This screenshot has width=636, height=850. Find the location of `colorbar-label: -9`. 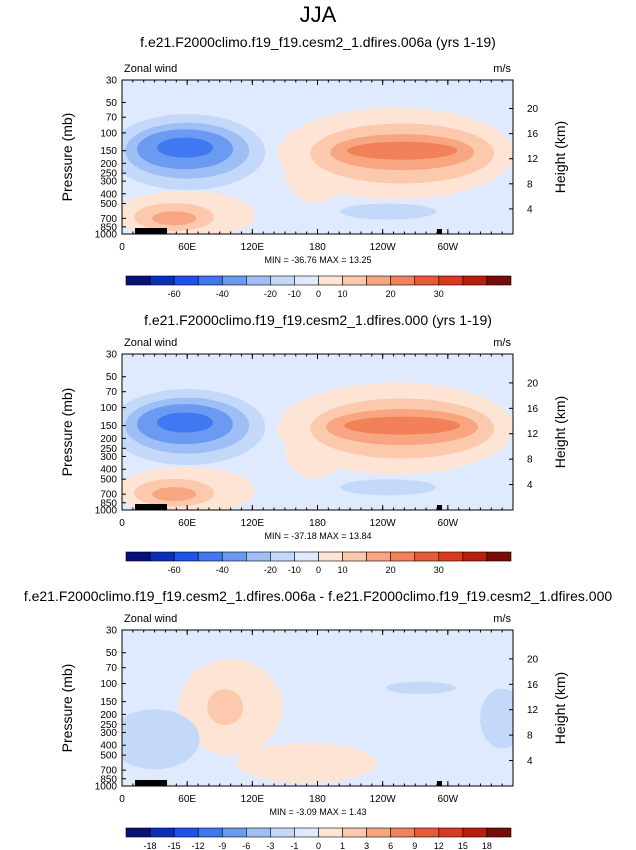

colorbar-label: -9 is located at coordinates (222, 845).